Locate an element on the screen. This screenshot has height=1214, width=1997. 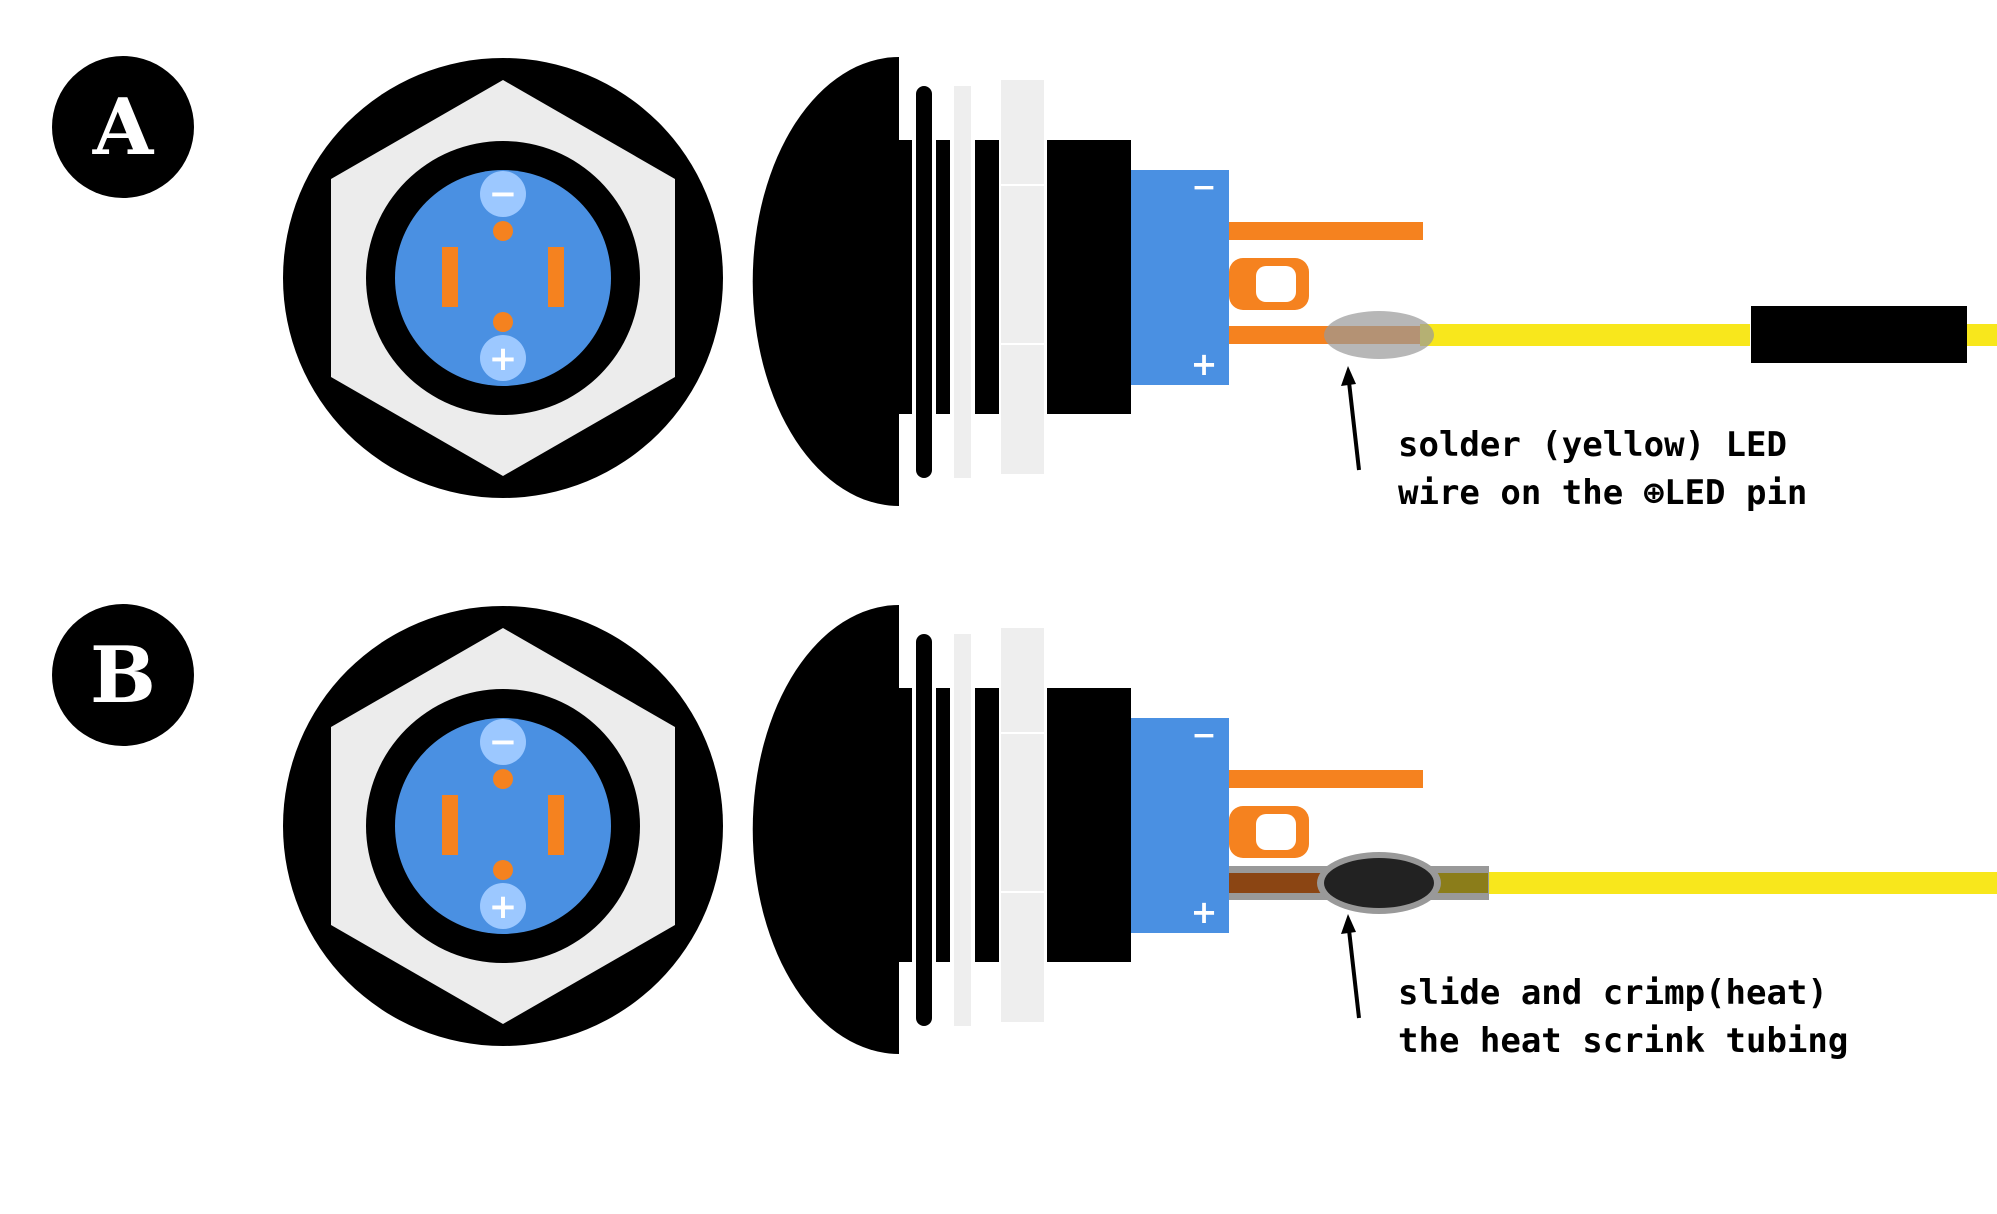
panel-b-pin-right is located at coordinates (556, 825).